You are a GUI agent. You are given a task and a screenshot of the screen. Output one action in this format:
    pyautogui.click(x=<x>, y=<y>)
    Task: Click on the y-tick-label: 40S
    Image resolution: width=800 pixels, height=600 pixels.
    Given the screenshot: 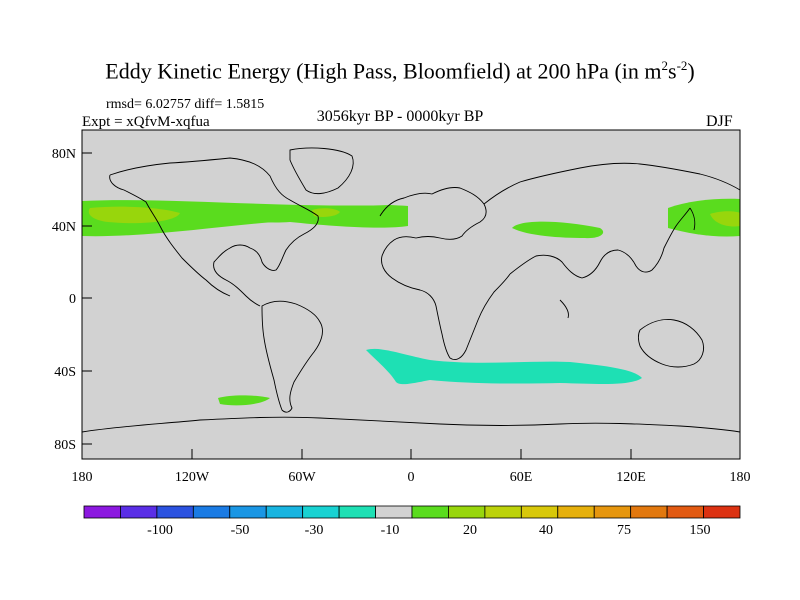 What is the action you would take?
    pyautogui.click(x=65, y=372)
    